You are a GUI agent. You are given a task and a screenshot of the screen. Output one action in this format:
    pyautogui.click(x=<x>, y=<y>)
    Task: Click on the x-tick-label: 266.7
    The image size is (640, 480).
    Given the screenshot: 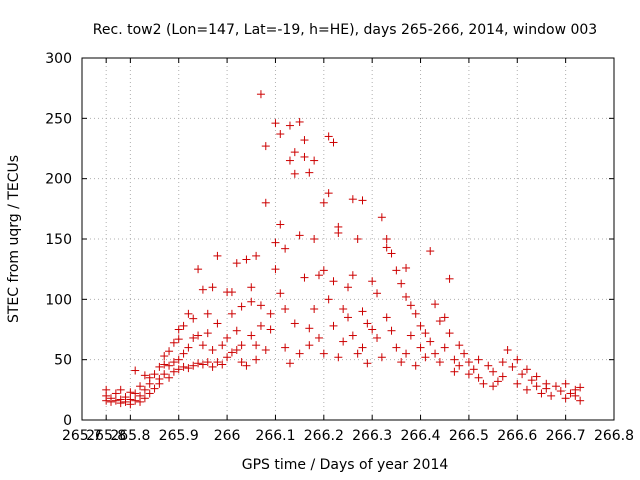 What is the action you would take?
    pyautogui.click(x=566, y=436)
    